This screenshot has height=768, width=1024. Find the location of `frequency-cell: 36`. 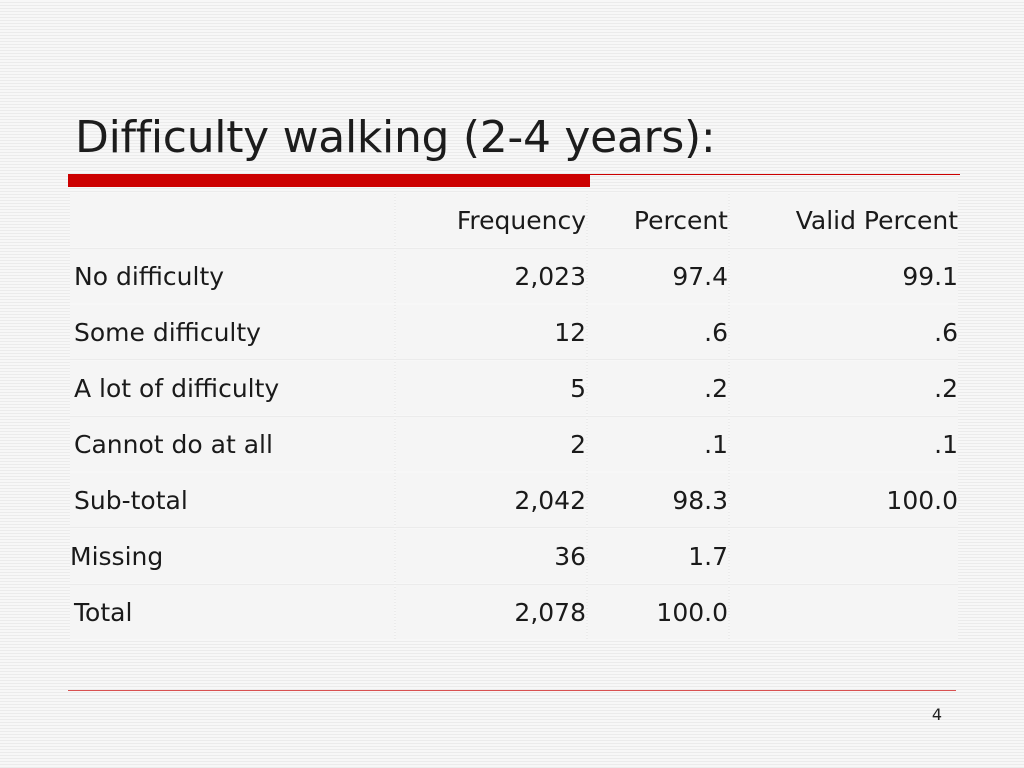

frequency-cell: 36 is located at coordinates (491, 556).